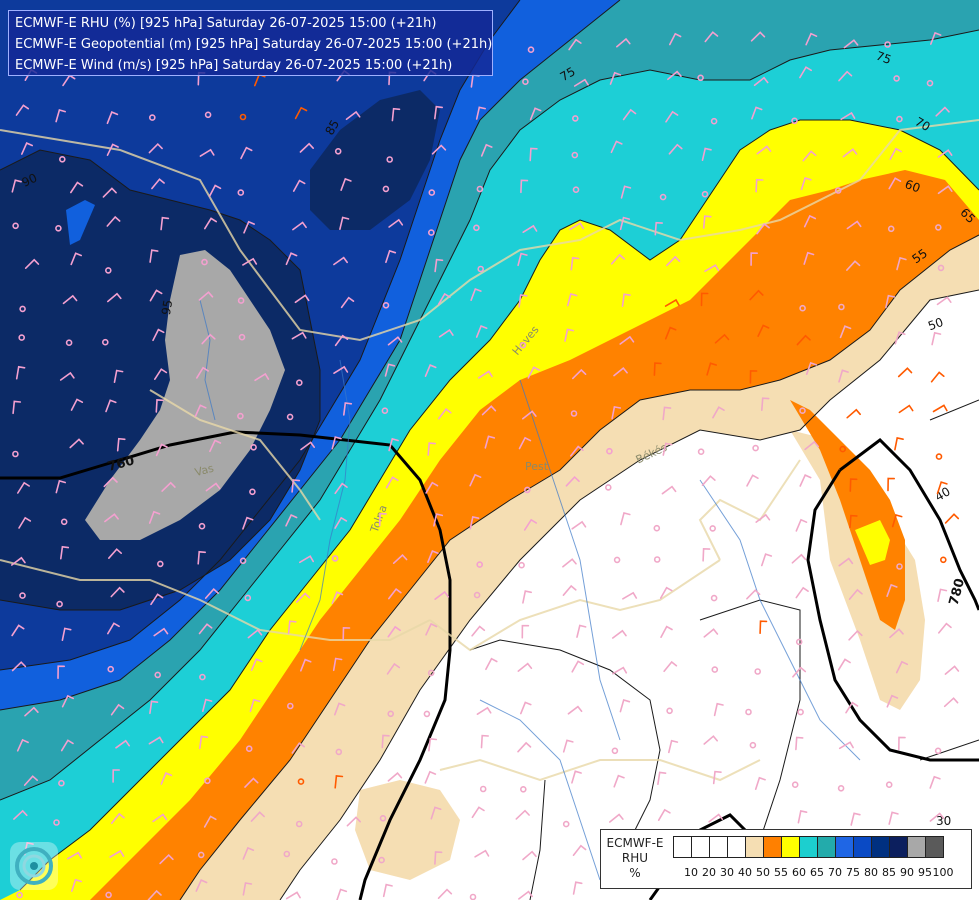 This screenshot has width=979, height=900. Describe the element at coordinates (912, 186) in the screenshot. I see `rhu-contour-label: 60` at that location.